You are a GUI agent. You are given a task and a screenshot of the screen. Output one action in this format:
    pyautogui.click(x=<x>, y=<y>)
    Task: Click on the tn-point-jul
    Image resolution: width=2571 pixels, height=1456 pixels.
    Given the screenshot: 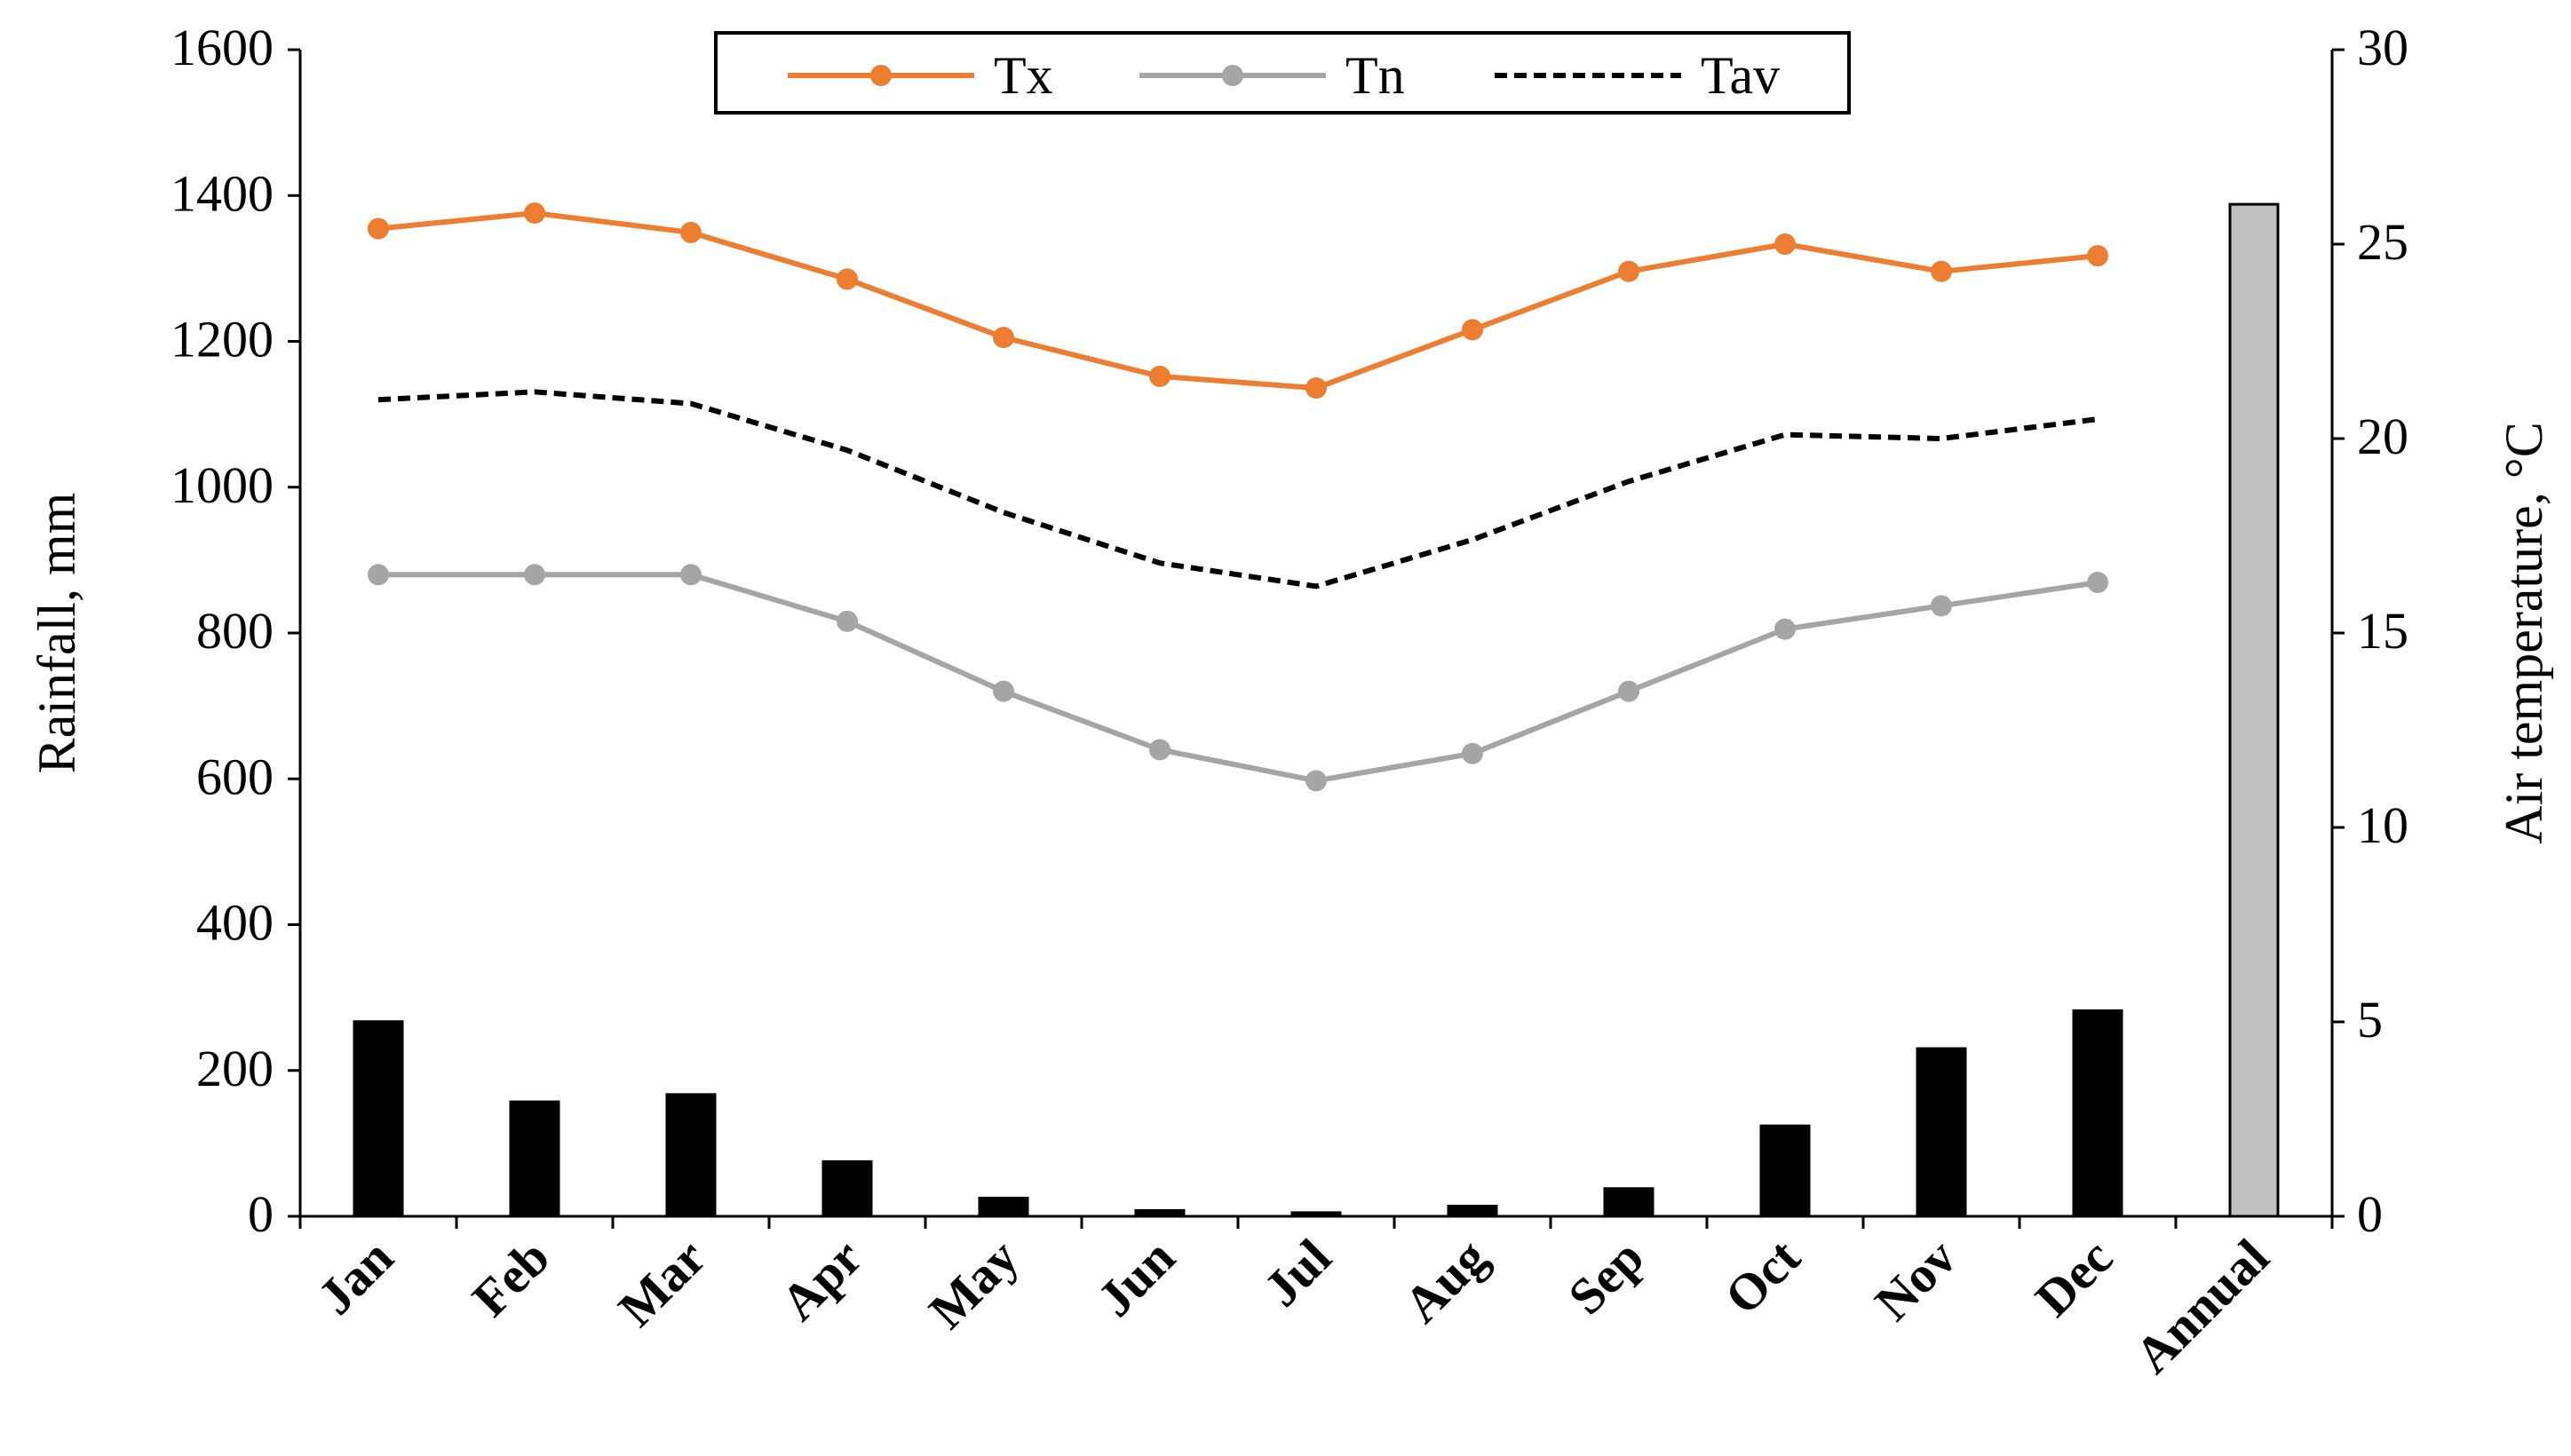 What is the action you would take?
    pyautogui.click(x=1316, y=781)
    